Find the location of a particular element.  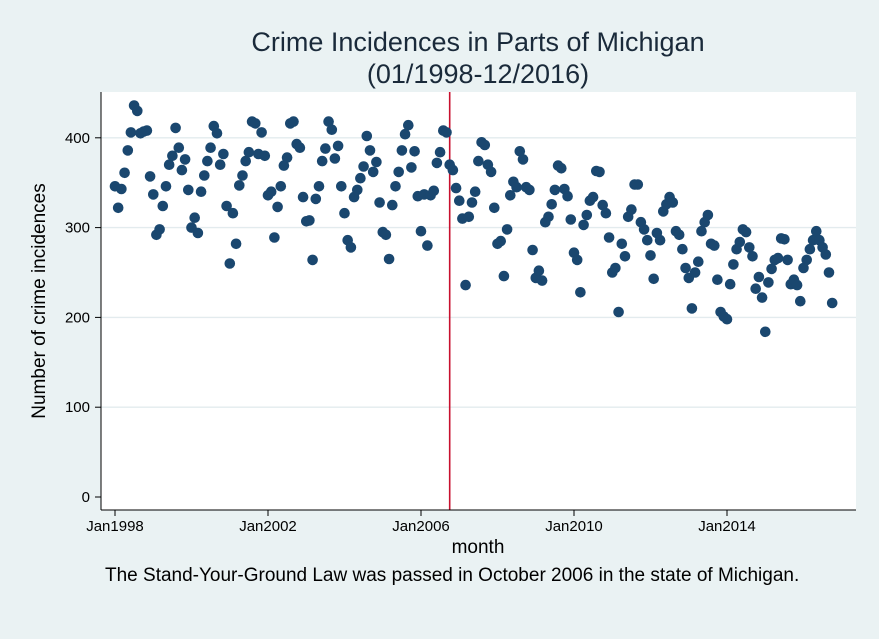

x-tick-label: Jan2014 is located at coordinates (727, 526).